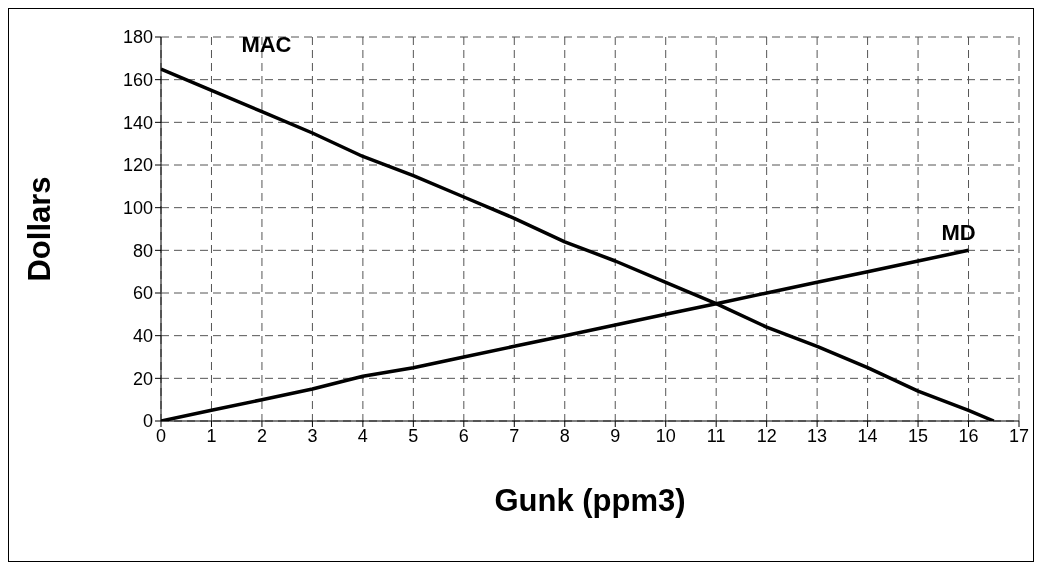 This screenshot has height=572, width=1044. What do you see at coordinates (266, 45) in the screenshot?
I see `series-label: MAC` at bounding box center [266, 45].